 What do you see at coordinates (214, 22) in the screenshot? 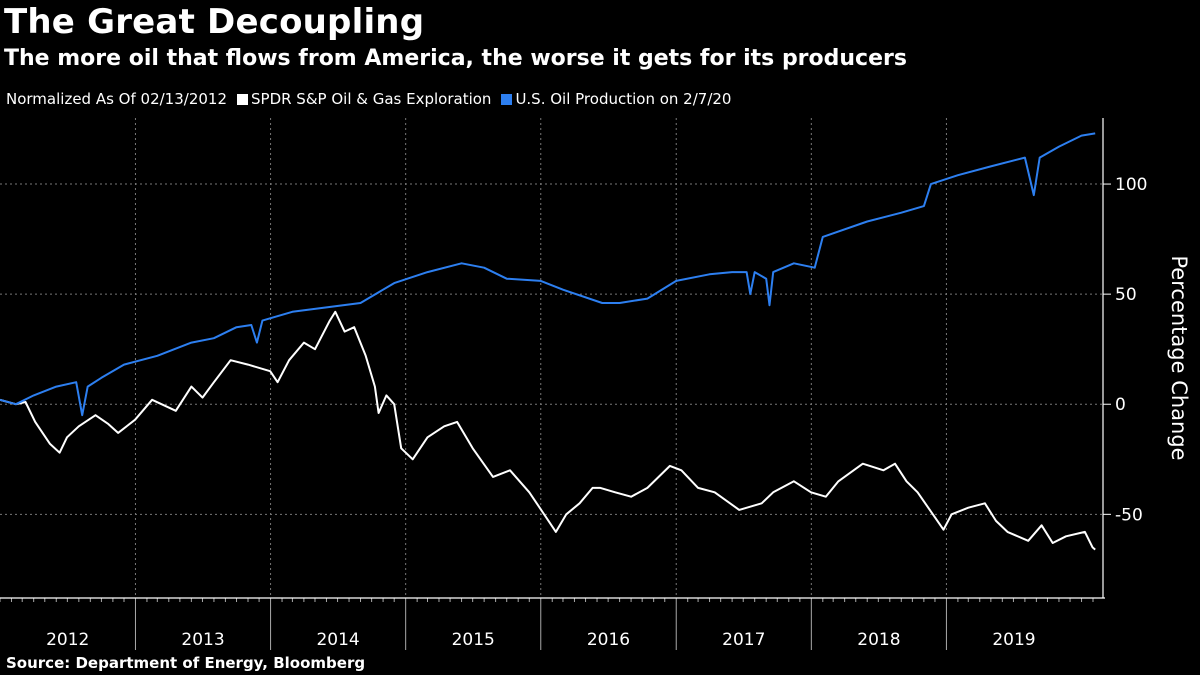
I see `chart-title: The Great Decoupling` at bounding box center [214, 22].